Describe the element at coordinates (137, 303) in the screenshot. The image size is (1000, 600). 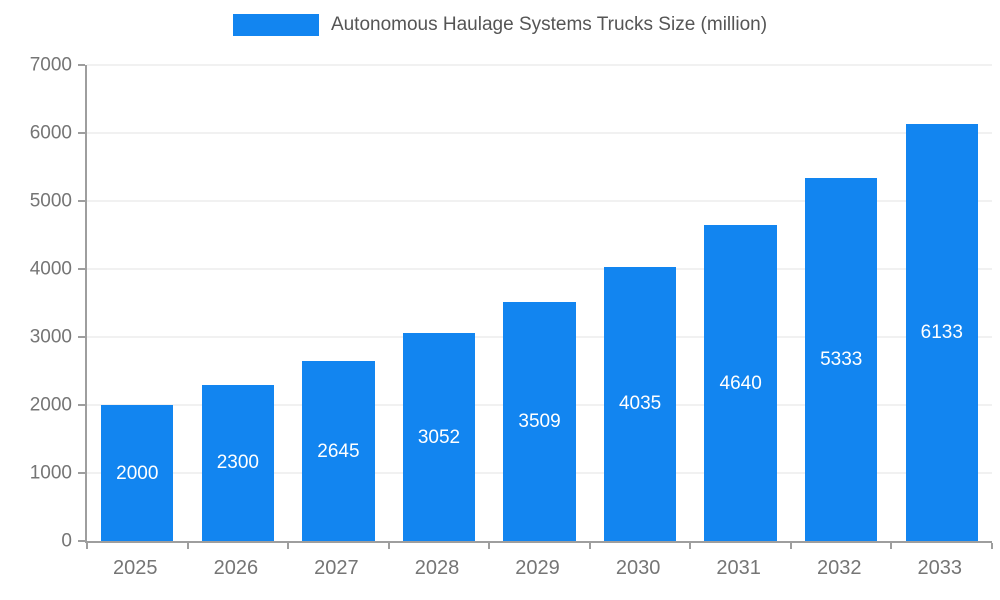
I see `bar-slot: 2000` at that location.